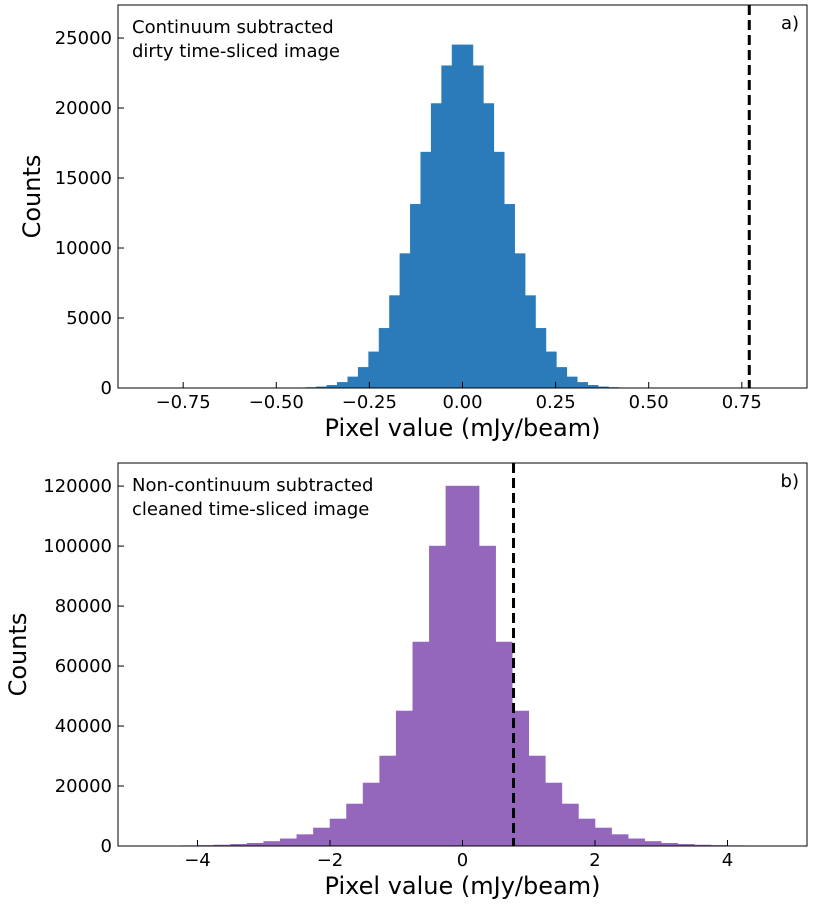 The width and height of the screenshot is (814, 905). Describe the element at coordinates (197, 860) in the screenshot. I see `x-tick-label: −4` at that location.